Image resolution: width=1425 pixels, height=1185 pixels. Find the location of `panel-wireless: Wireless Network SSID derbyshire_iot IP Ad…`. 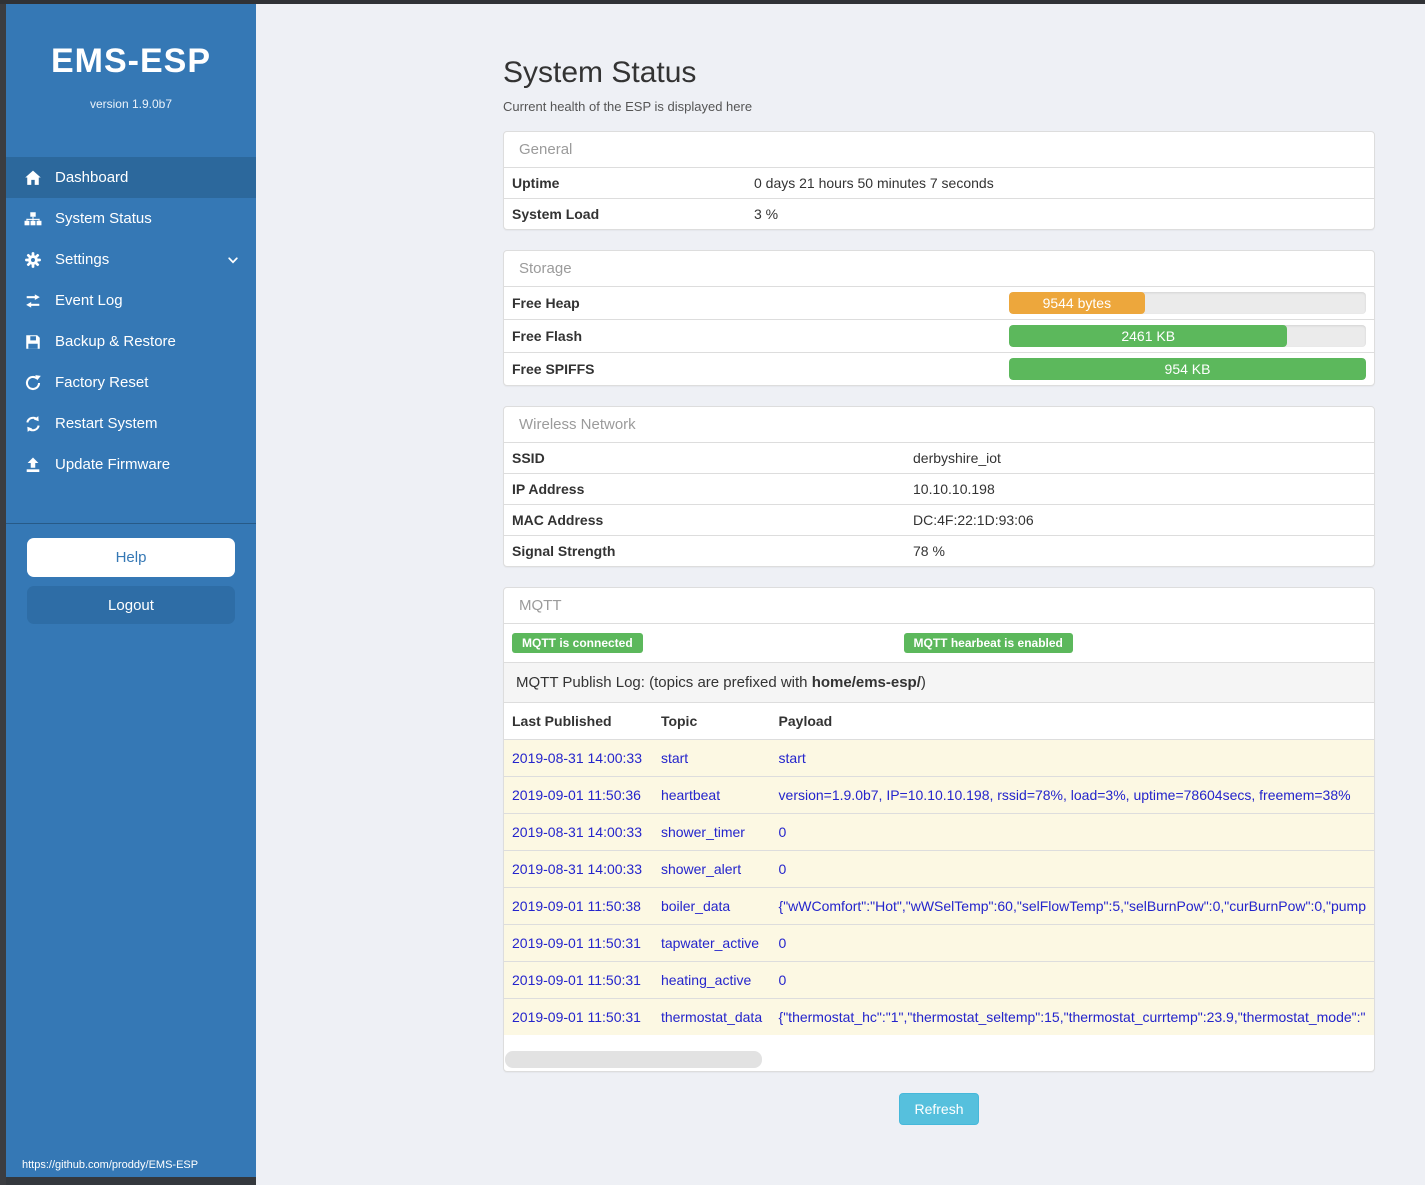

panel-wireless: Wireless Network SSID derbyshire_iot IP Ad… is located at coordinates (939, 486).